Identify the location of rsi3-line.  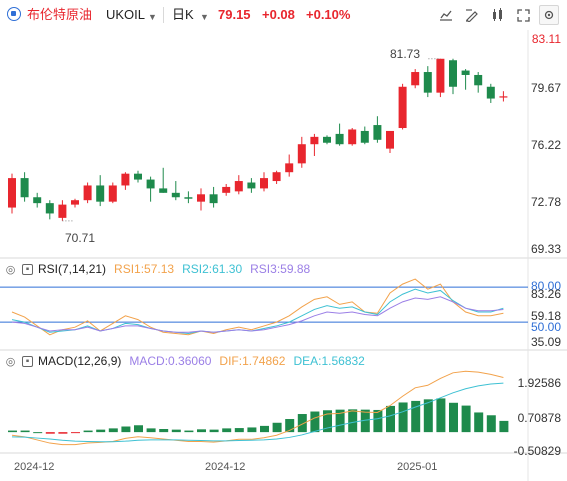
(257, 314).